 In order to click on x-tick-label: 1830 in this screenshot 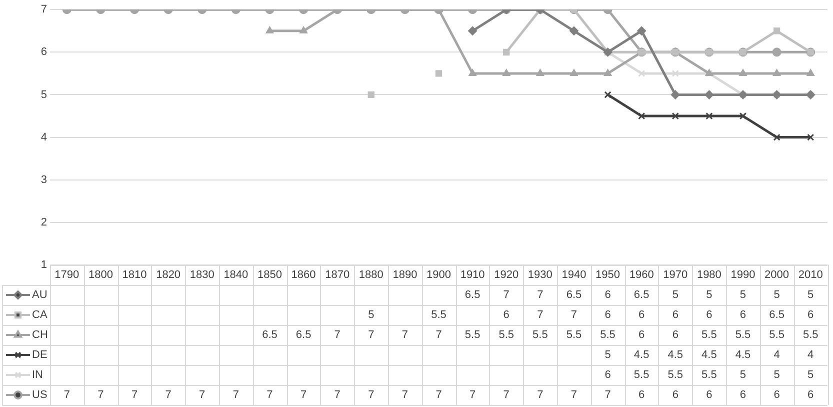, I will do `click(202, 275)`.